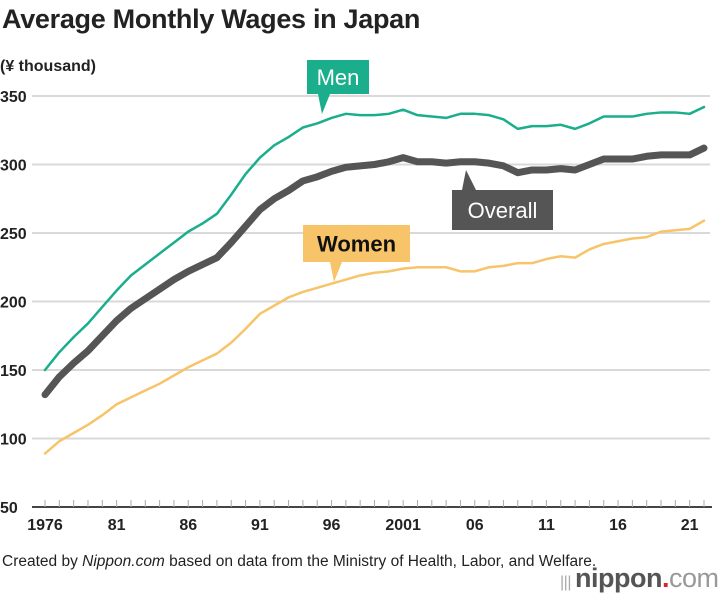 This screenshot has width=720, height=595. I want to click on x-tick-label: 06, so click(475, 525).